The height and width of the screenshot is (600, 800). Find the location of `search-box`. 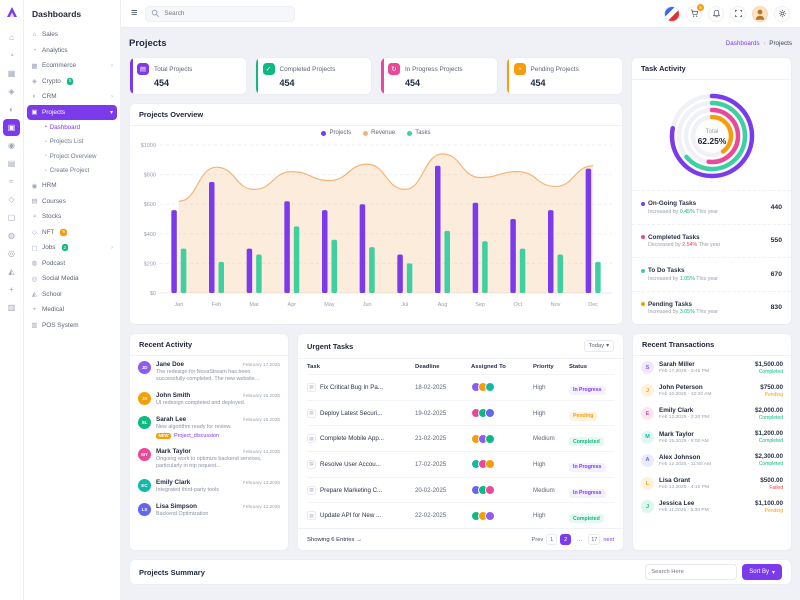

search-box is located at coordinates (220, 13).